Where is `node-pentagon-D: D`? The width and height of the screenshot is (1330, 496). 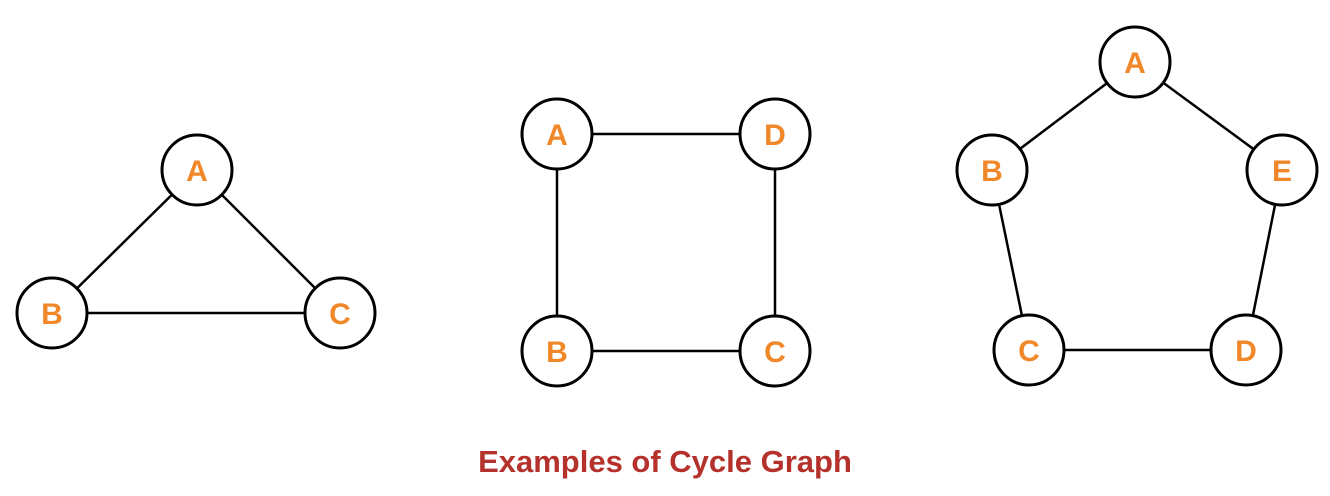
node-pentagon-D: D is located at coordinates (1246, 350).